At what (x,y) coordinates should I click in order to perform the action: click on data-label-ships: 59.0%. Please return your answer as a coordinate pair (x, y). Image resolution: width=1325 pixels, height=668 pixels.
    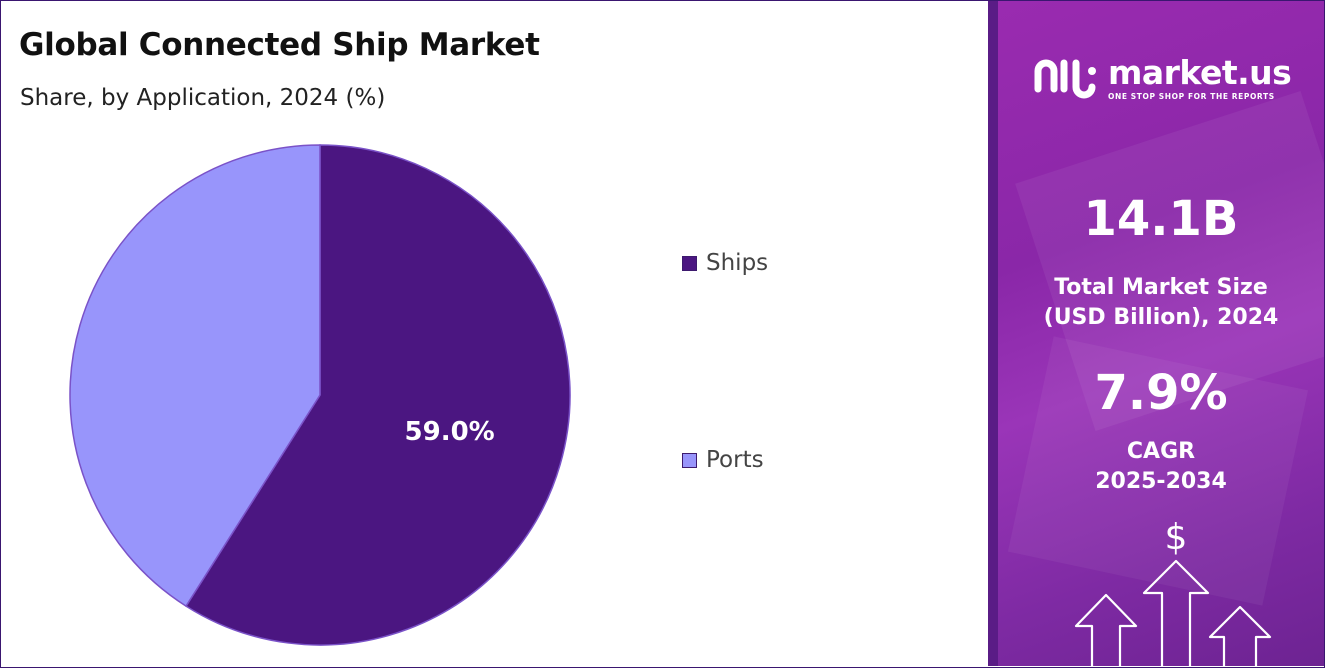
    Looking at the image, I should click on (450, 432).